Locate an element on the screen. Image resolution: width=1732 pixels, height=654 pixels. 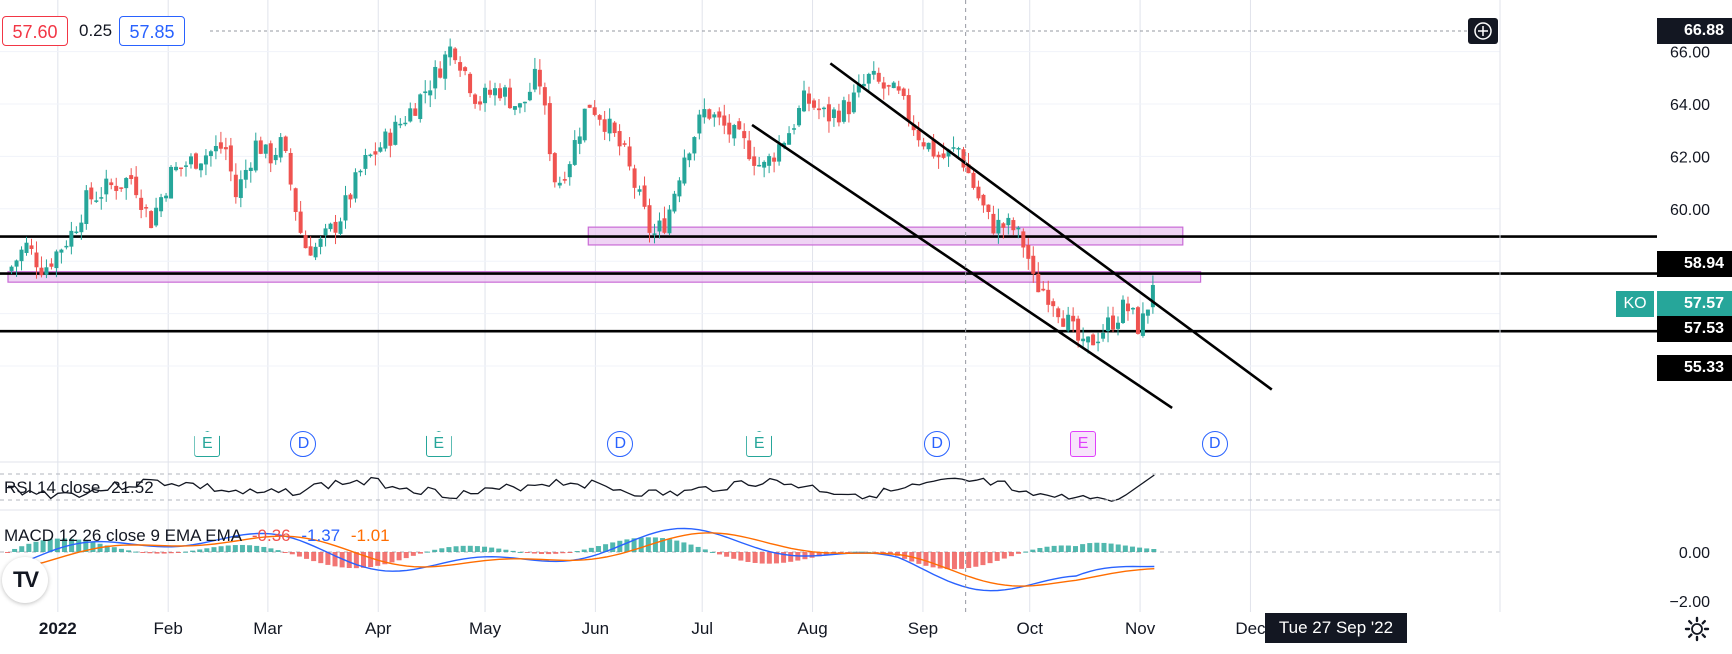
x-tick-label: Sep is located at coordinates (923, 628).